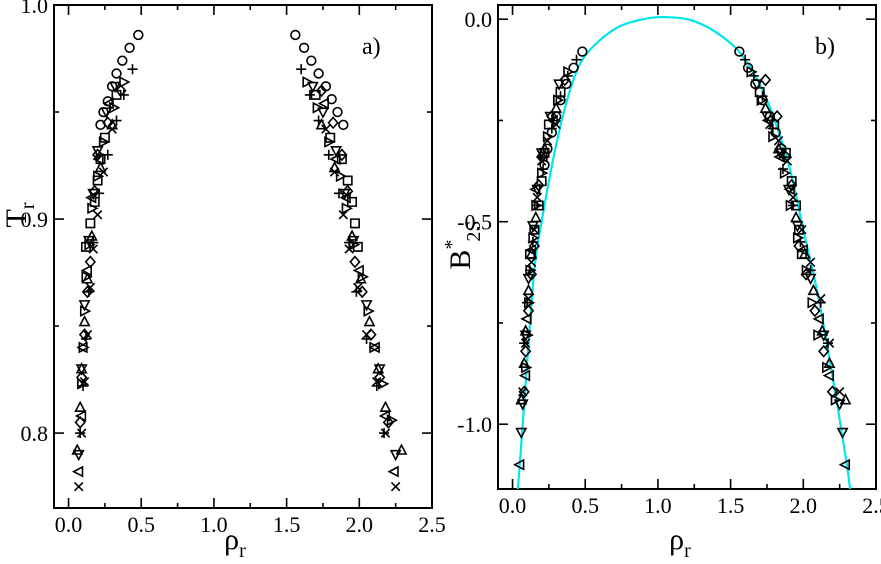  Describe the element at coordinates (16, 218) in the screenshot. I see `panel-a-ylabel-main: T` at that location.